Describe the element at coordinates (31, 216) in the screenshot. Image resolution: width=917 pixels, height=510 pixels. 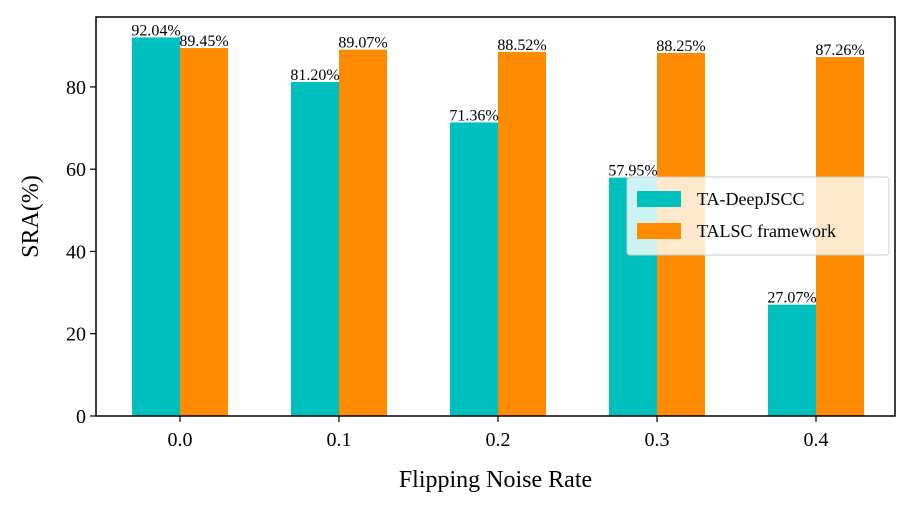
I see `y-axis-title: SRA(%)` at that location.